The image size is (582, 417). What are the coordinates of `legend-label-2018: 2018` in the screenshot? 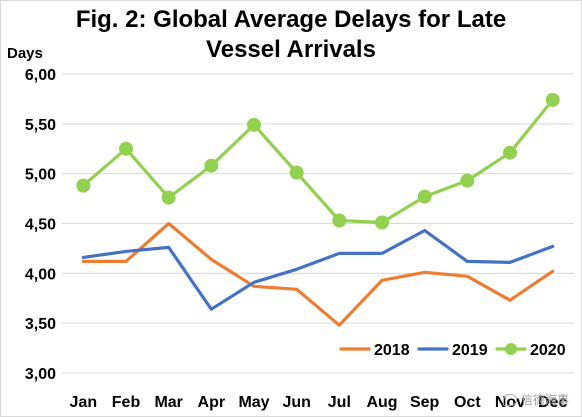 It's located at (392, 350).